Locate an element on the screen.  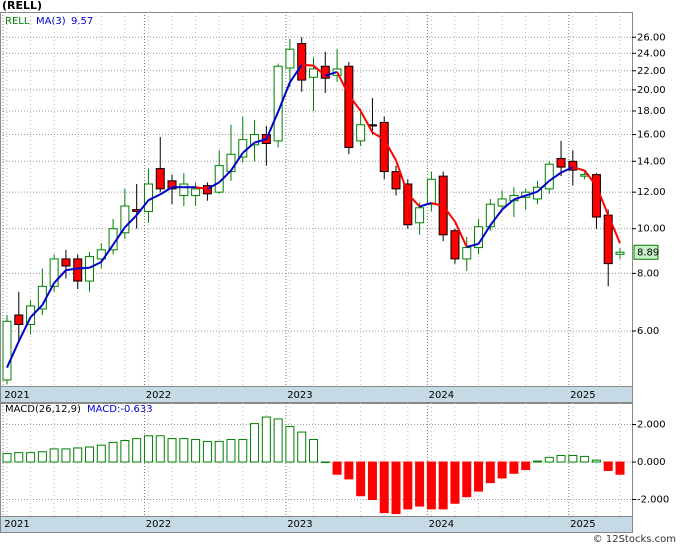
y-tick-label: 2.000 is located at coordinates (651, 425).